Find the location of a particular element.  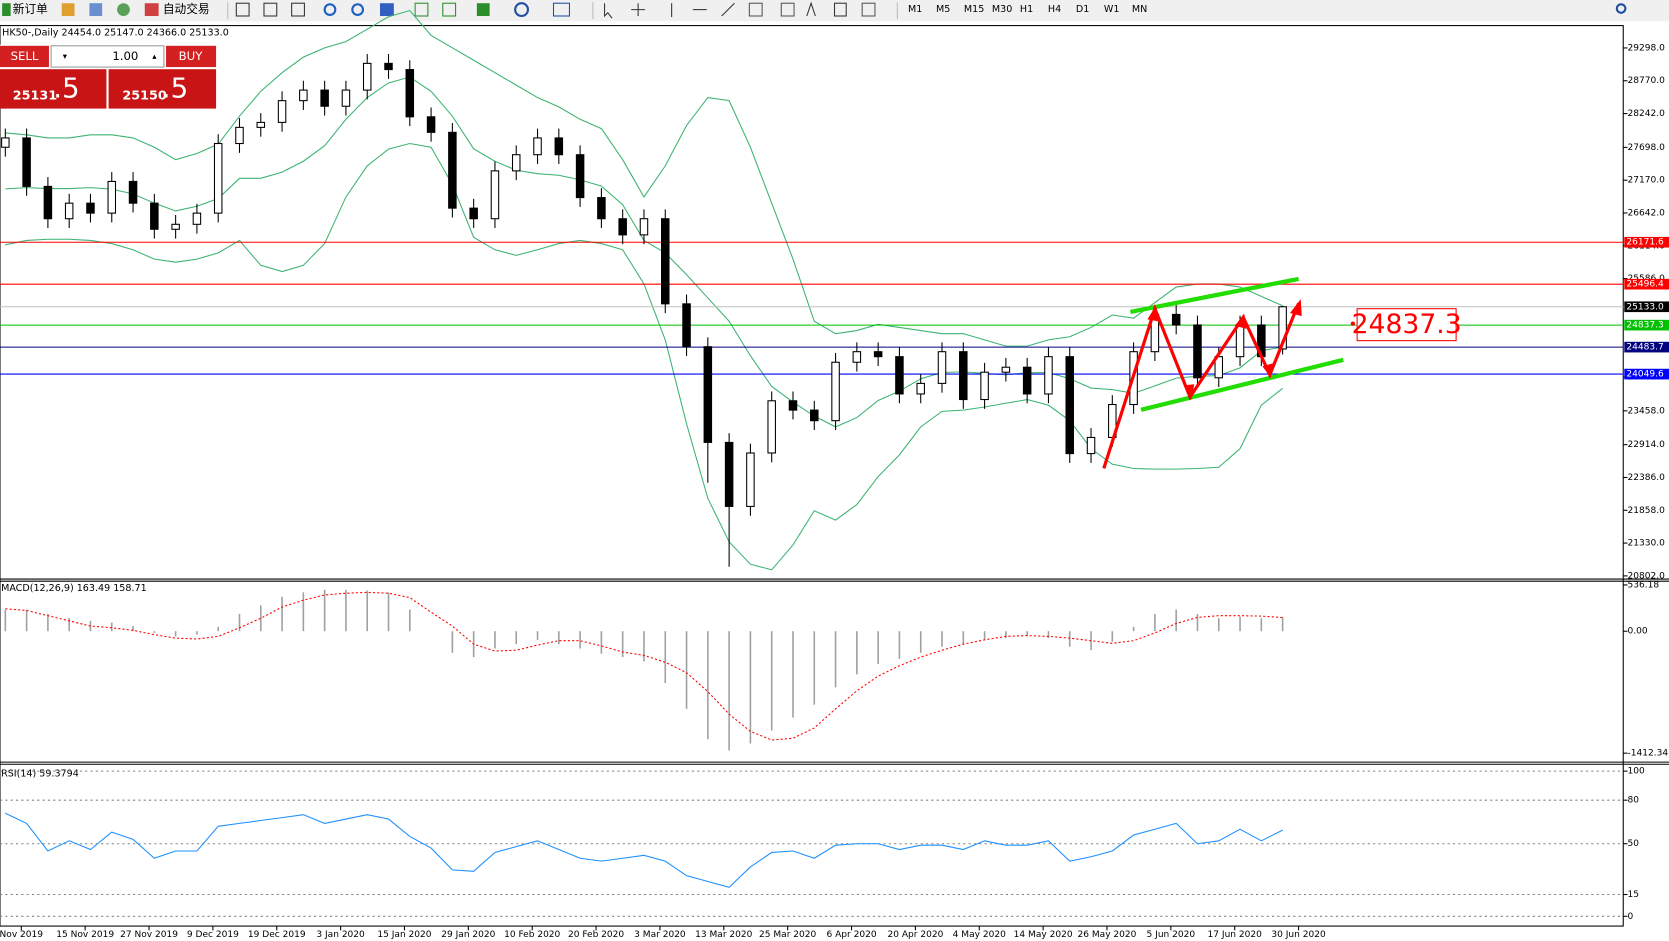

sell-button is located at coordinates (24, 56).